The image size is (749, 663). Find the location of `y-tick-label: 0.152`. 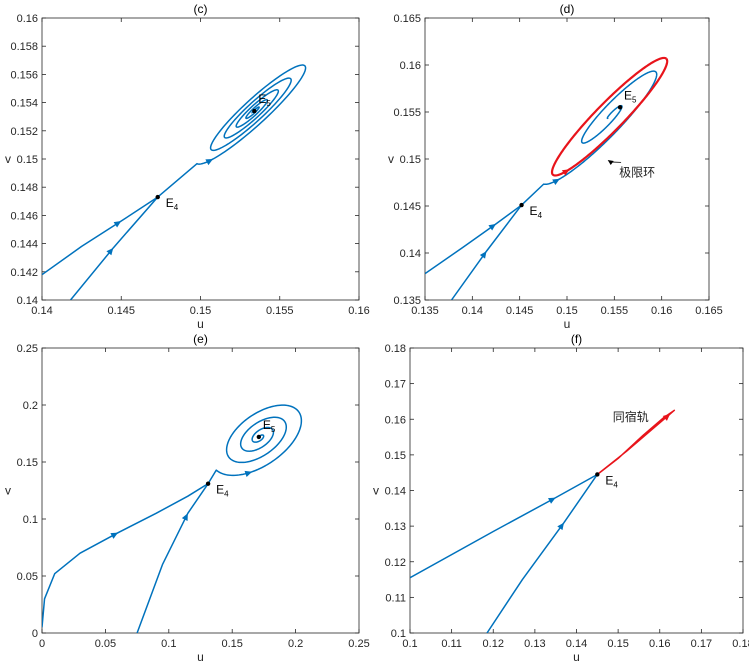

y-tick-label: 0.152 is located at coordinates (24, 132).